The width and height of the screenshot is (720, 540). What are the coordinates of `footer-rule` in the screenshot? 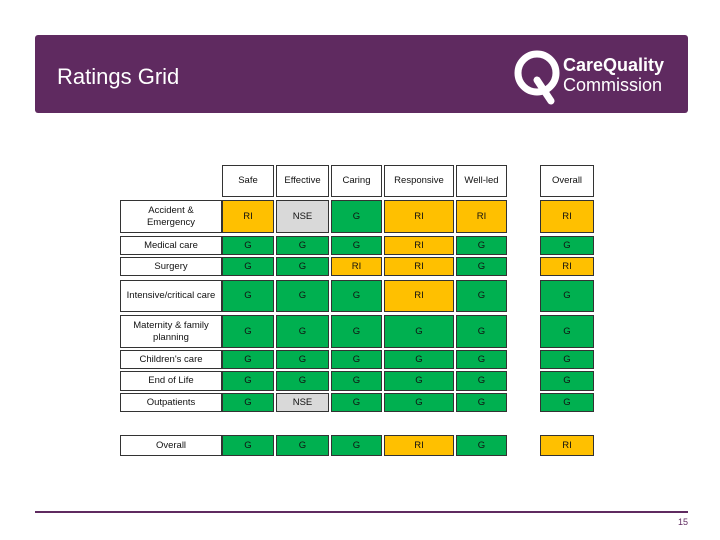 It's located at (361, 512).